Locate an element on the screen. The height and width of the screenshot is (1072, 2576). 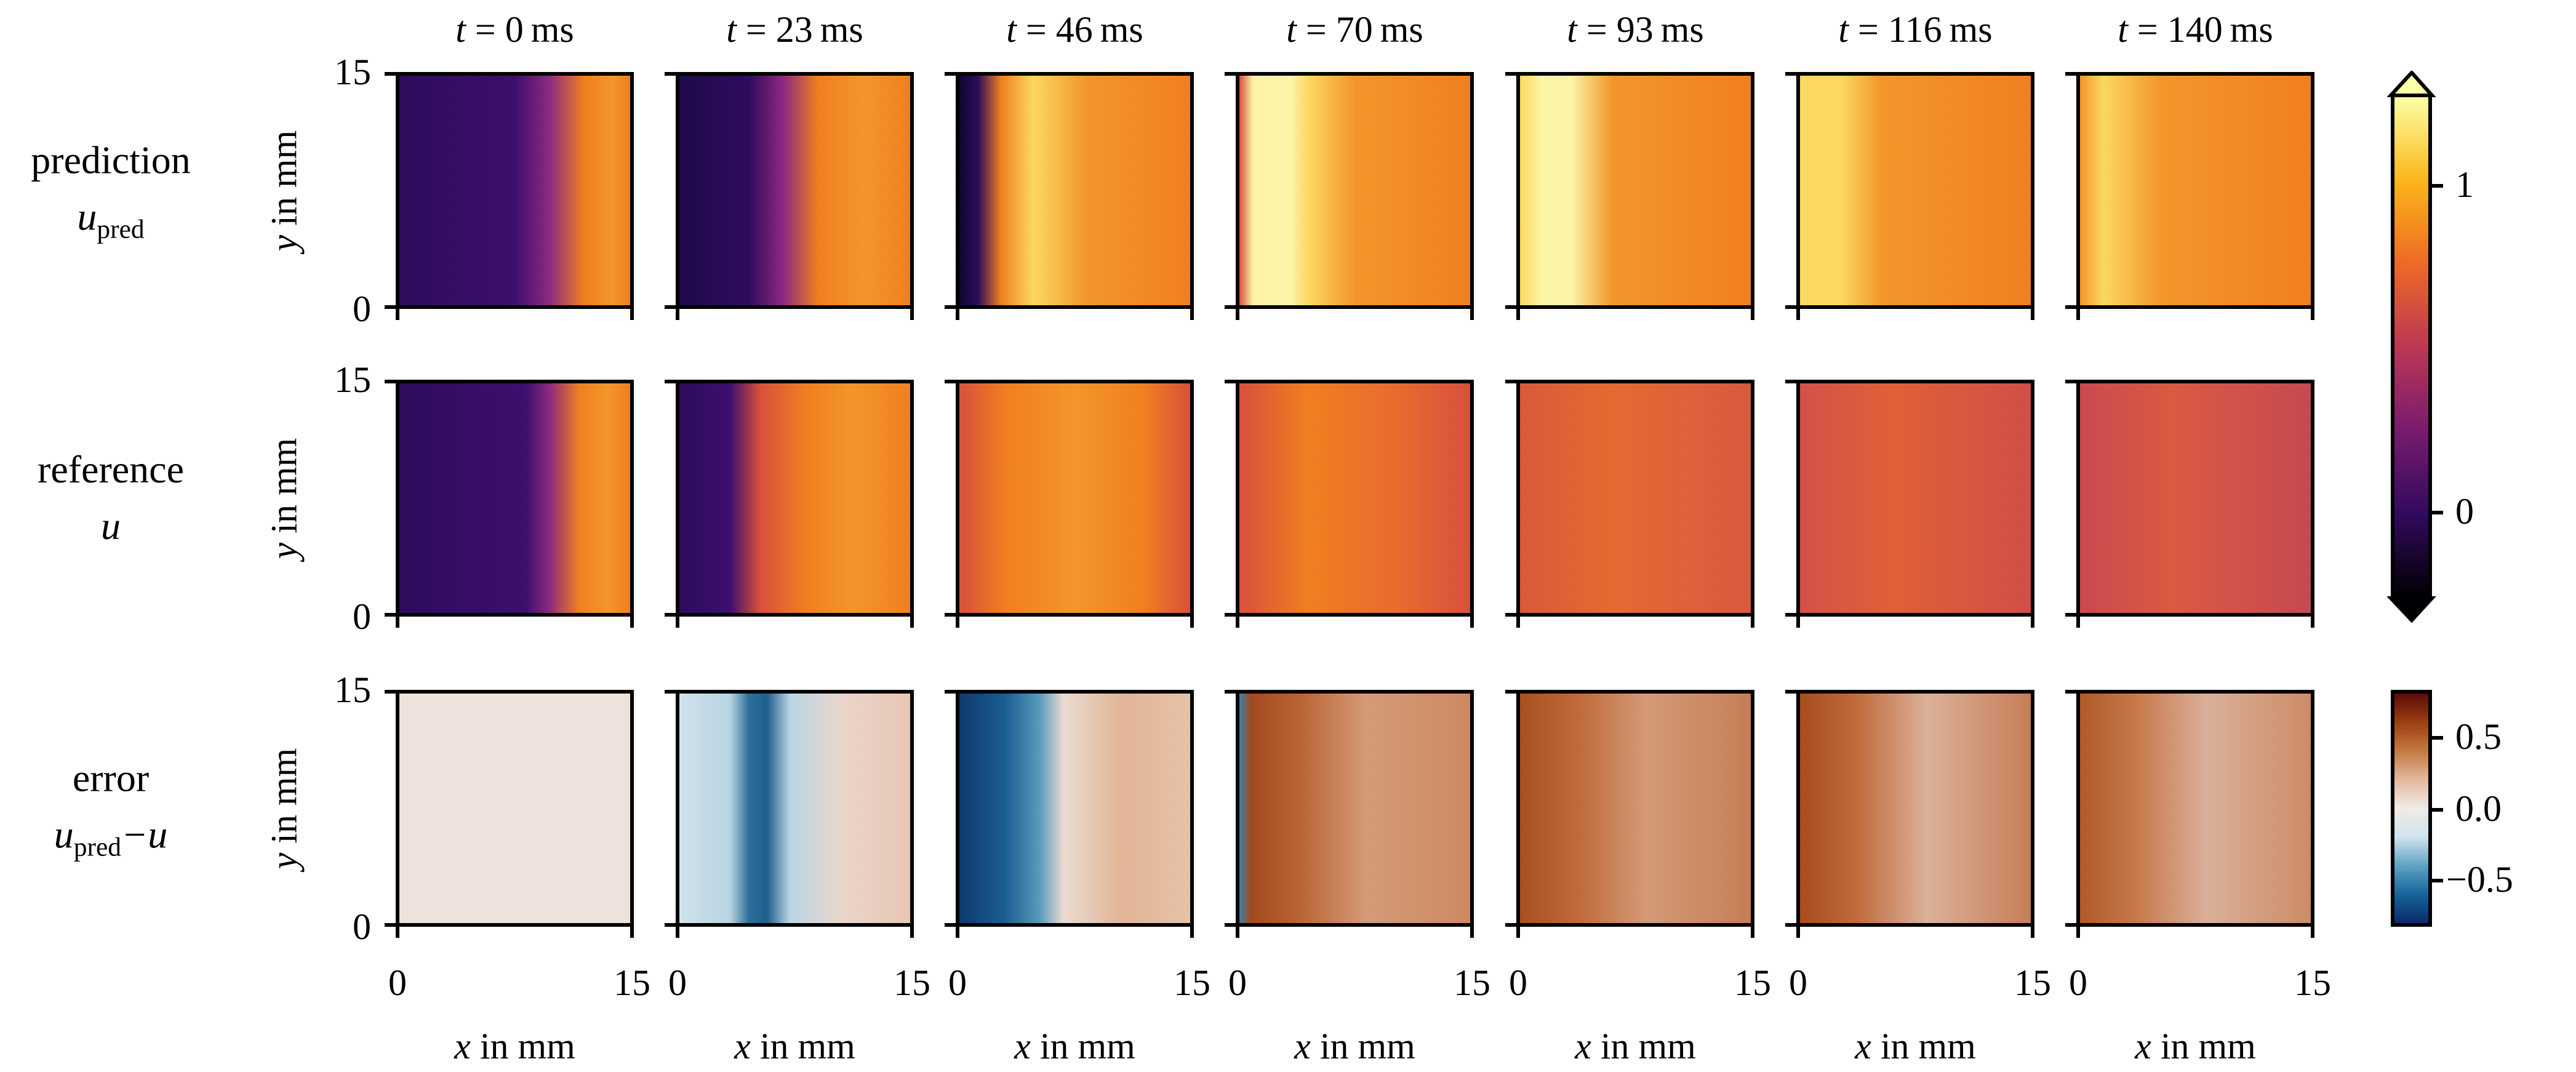
title-value: 93 is located at coordinates (1635, 29).